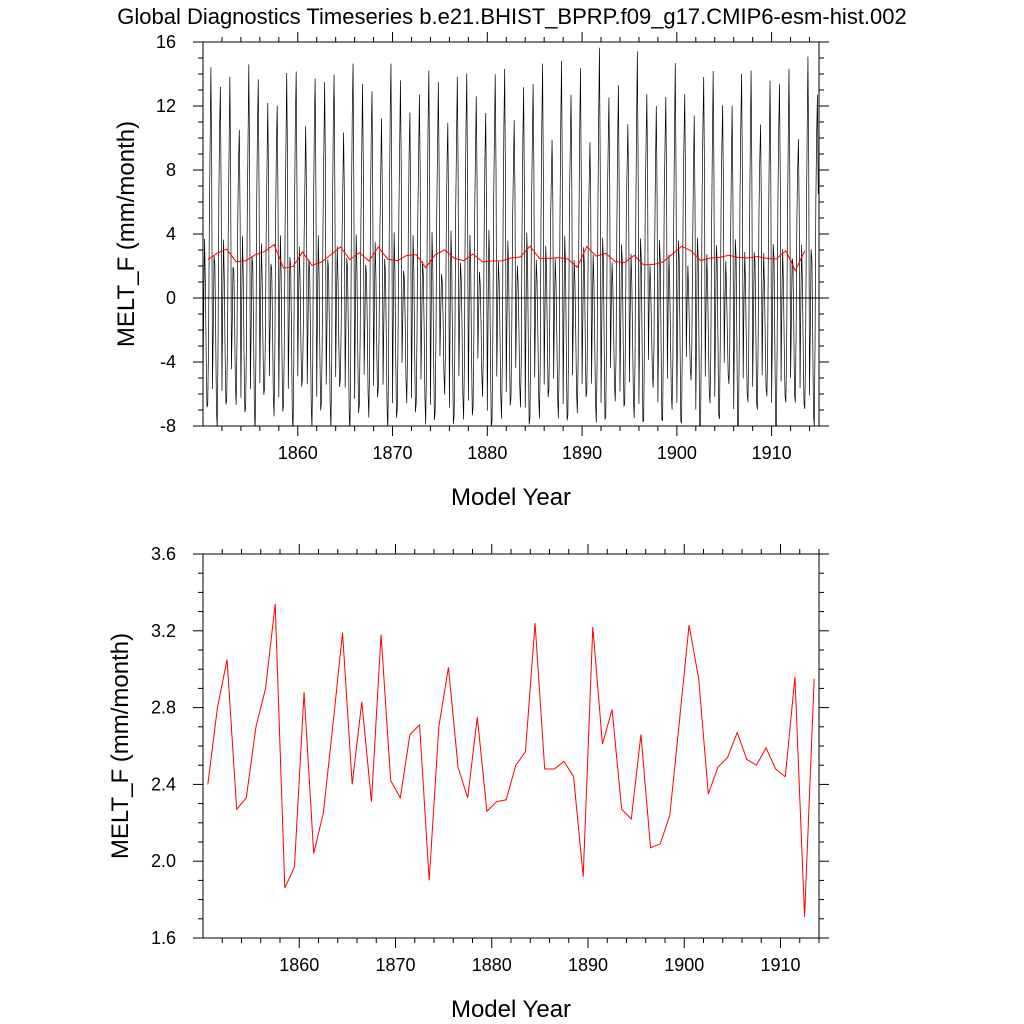 The image size is (1024, 1024). Describe the element at coordinates (171, 170) in the screenshot. I see `top-ytick-label: 8` at that location.